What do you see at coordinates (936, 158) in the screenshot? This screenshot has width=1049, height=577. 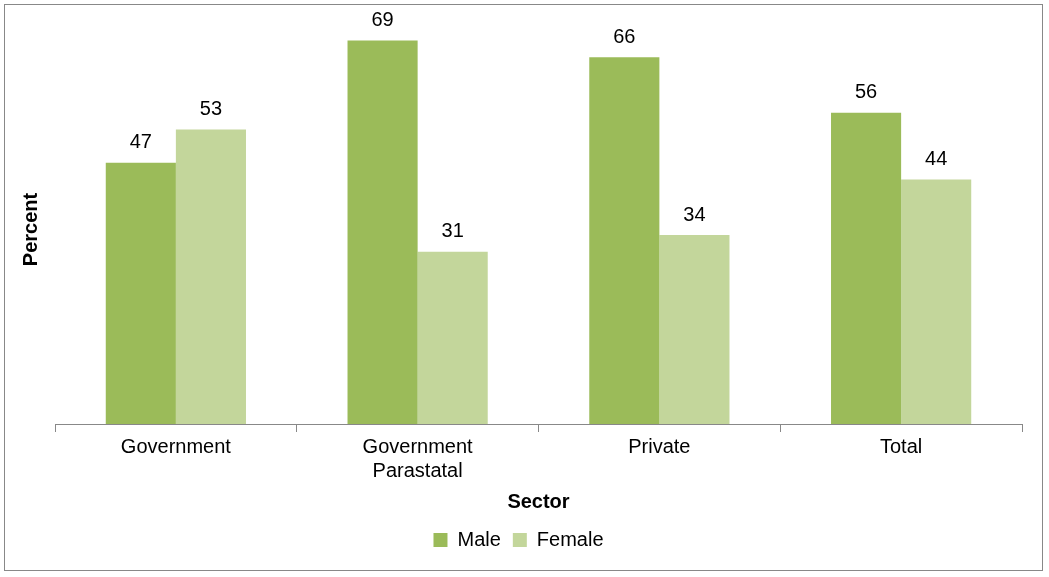 I see `data-label: 44` at bounding box center [936, 158].